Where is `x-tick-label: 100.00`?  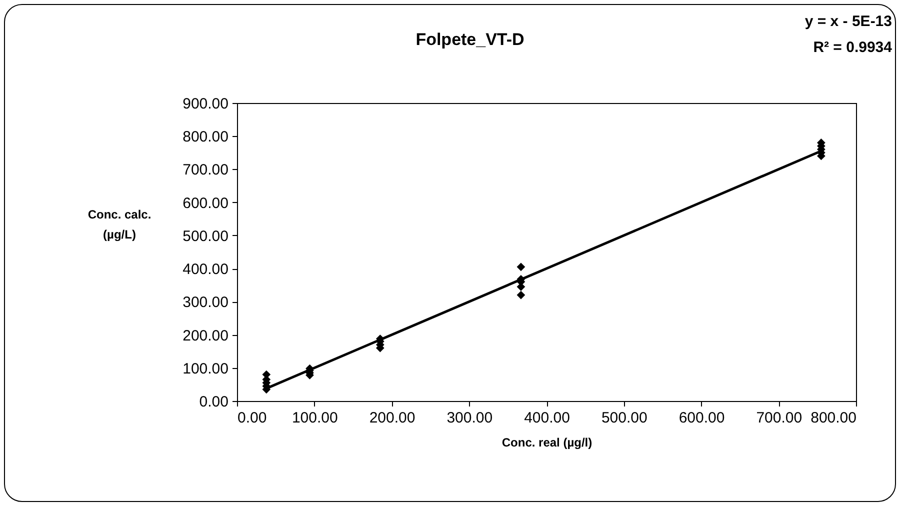
x-tick-label: 100.00 is located at coordinates (315, 418).